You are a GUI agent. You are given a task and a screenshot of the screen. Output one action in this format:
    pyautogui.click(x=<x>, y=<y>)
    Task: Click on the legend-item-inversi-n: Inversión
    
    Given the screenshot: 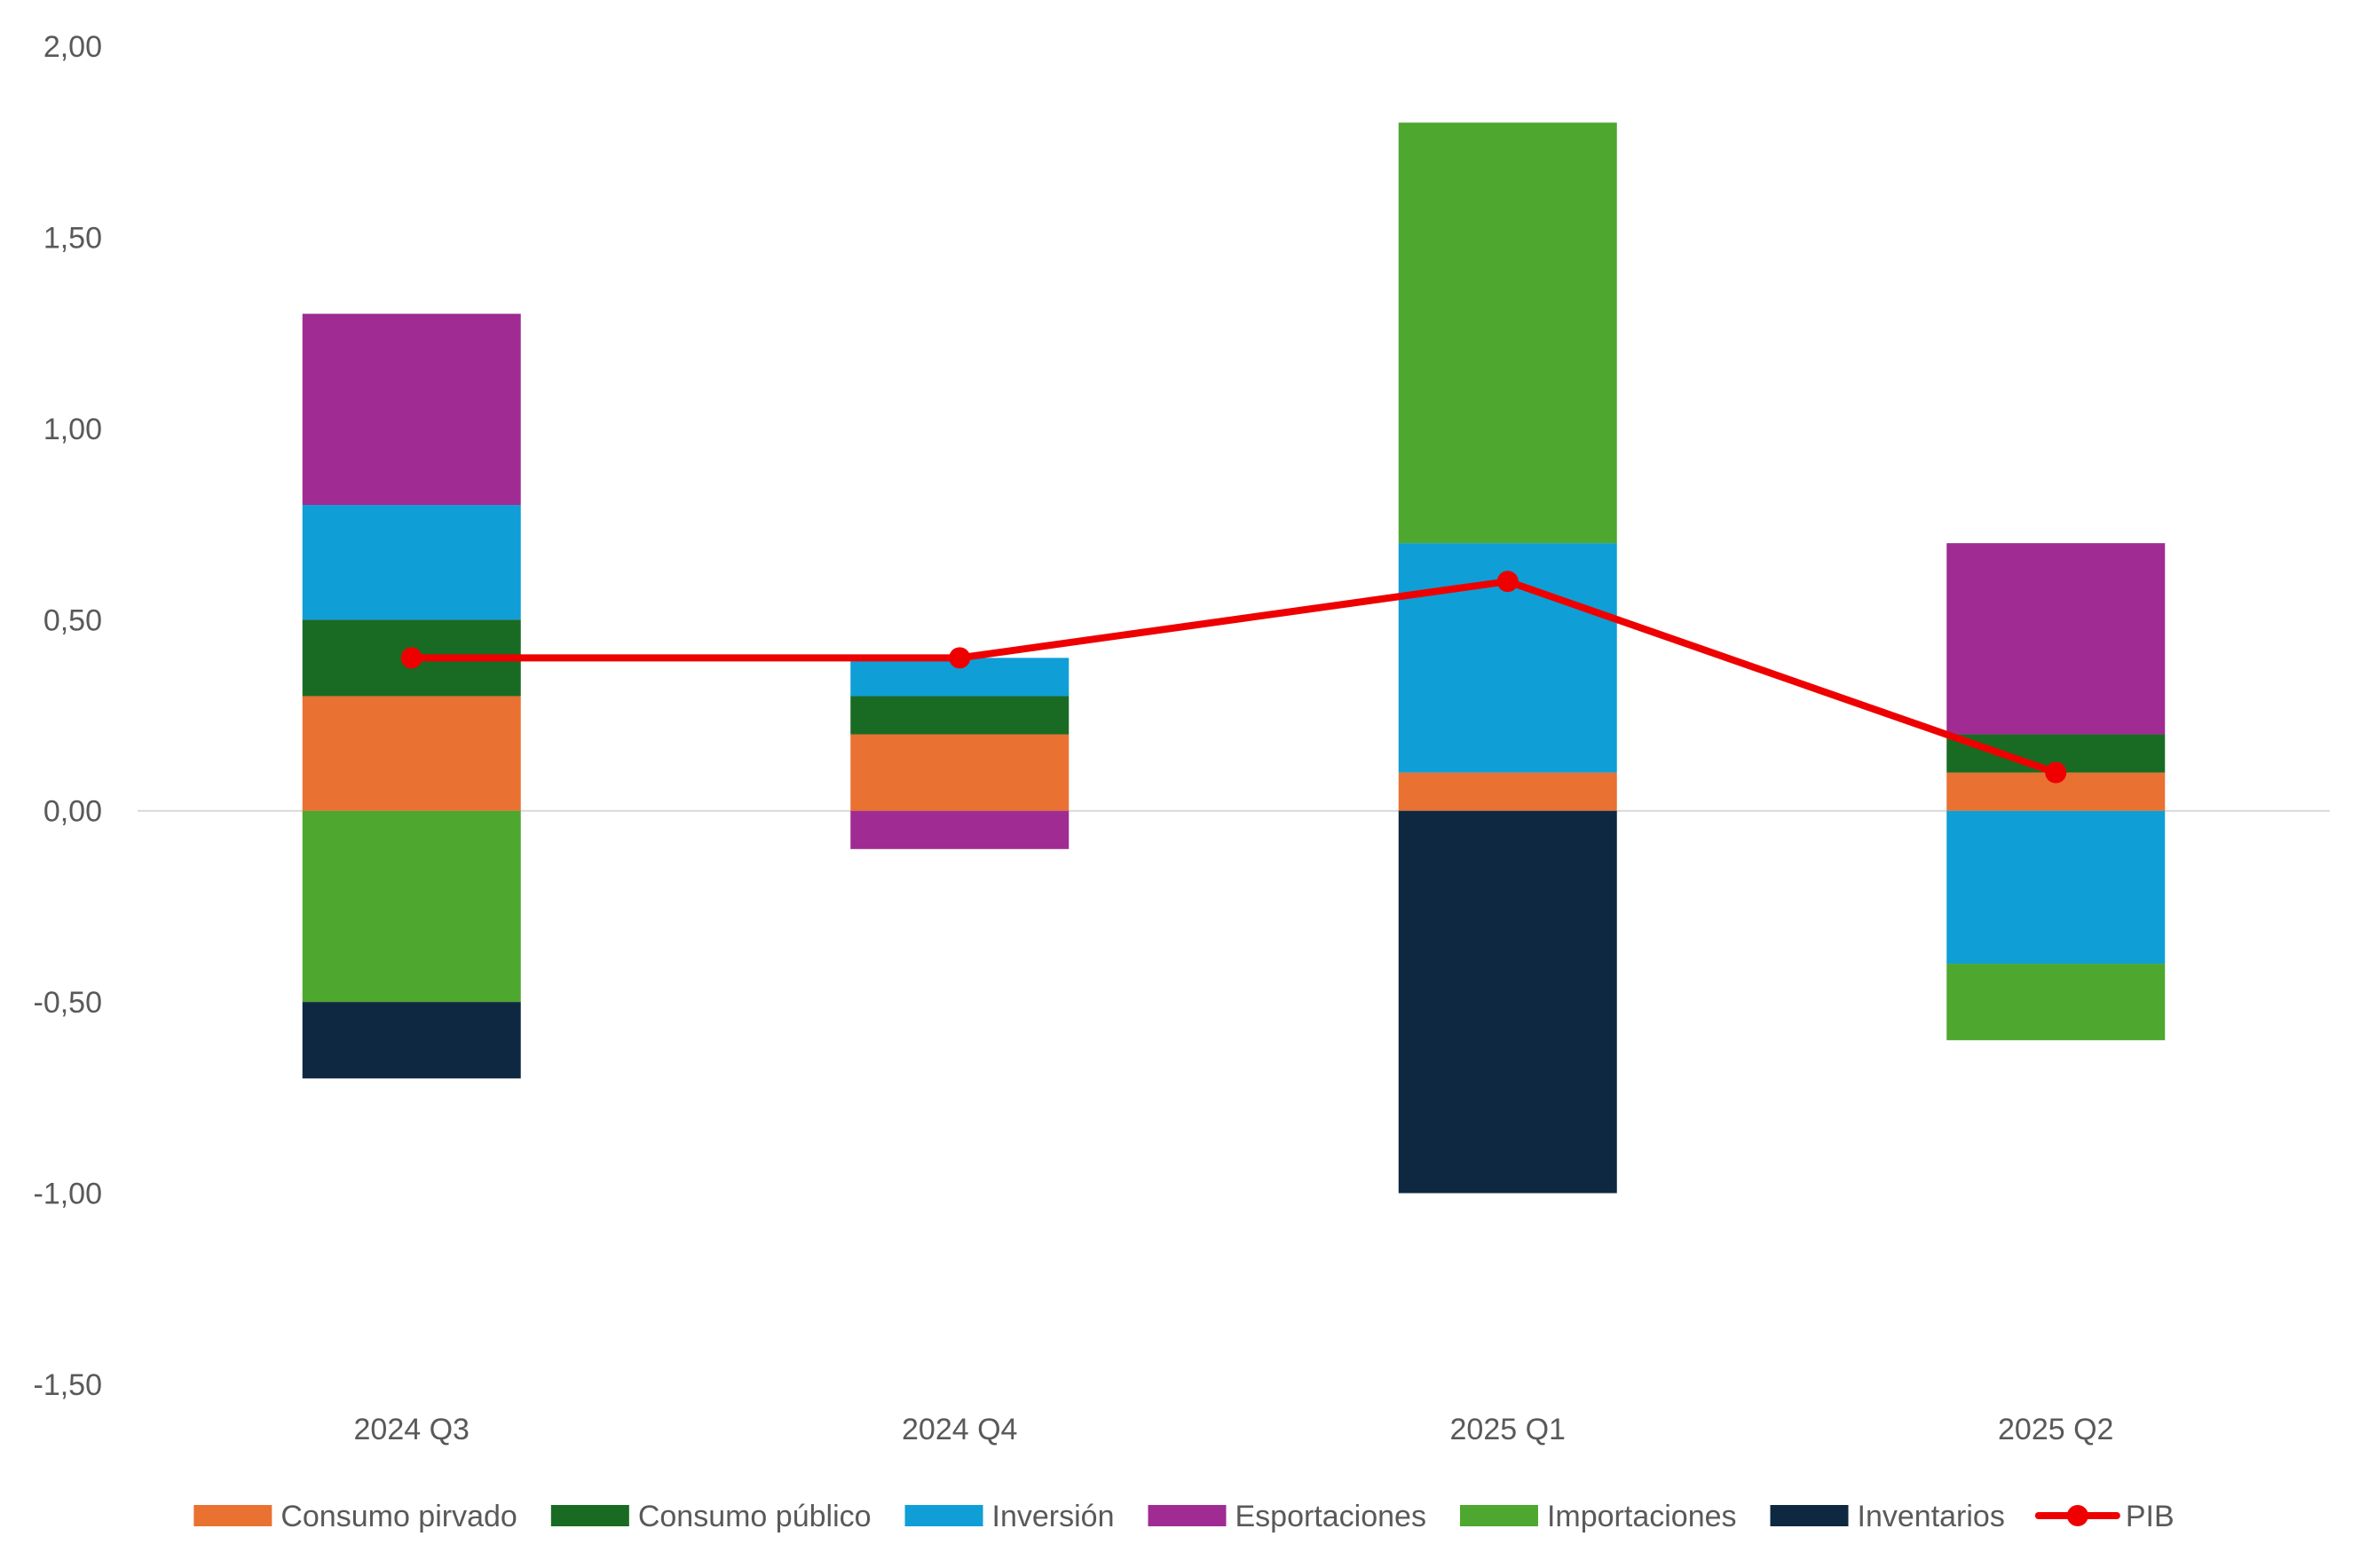 What is the action you would take?
    pyautogui.click(x=1009, y=1516)
    